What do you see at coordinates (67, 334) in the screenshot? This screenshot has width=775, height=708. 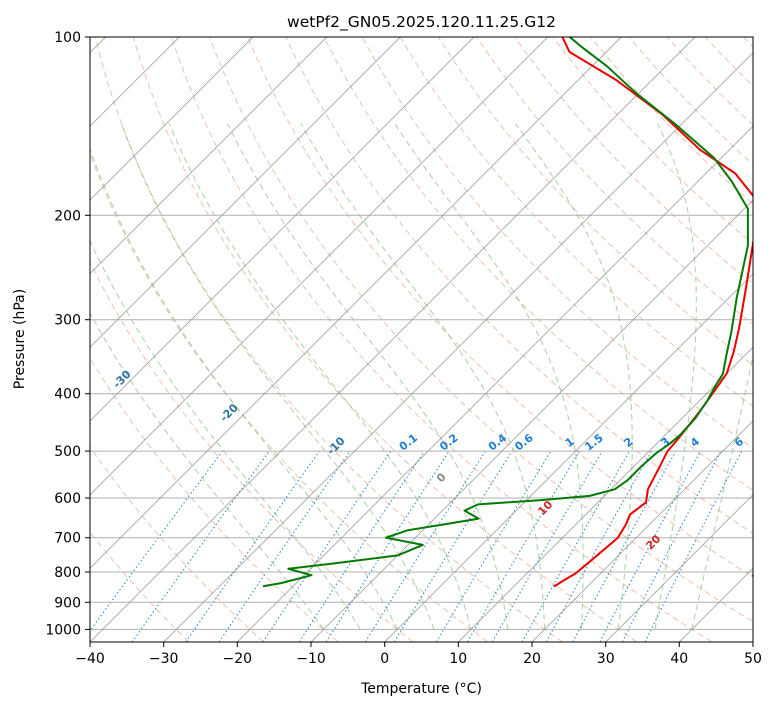 I see `y-axis: 1000 900 800 700 600 500 400 300 200 100` at bounding box center [67, 334].